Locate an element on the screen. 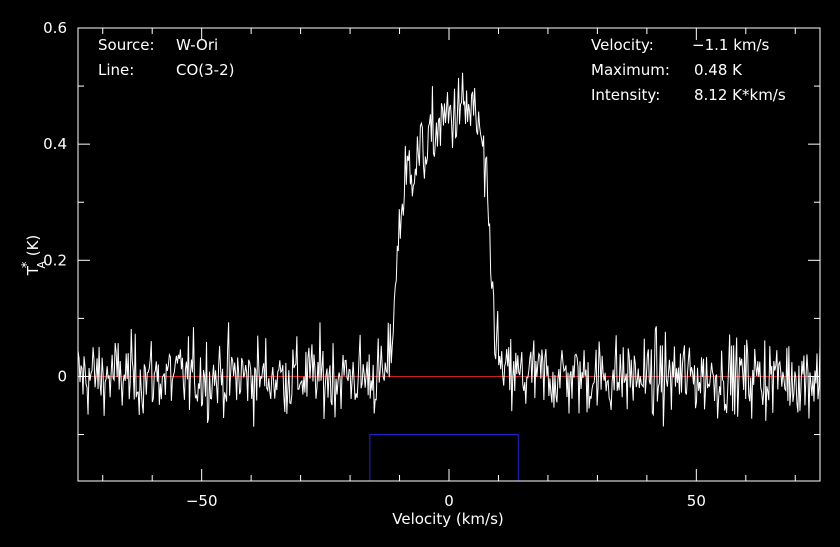 This screenshot has width=840, height=547. y-axis-label-unit: (K) is located at coordinates (33, 248).